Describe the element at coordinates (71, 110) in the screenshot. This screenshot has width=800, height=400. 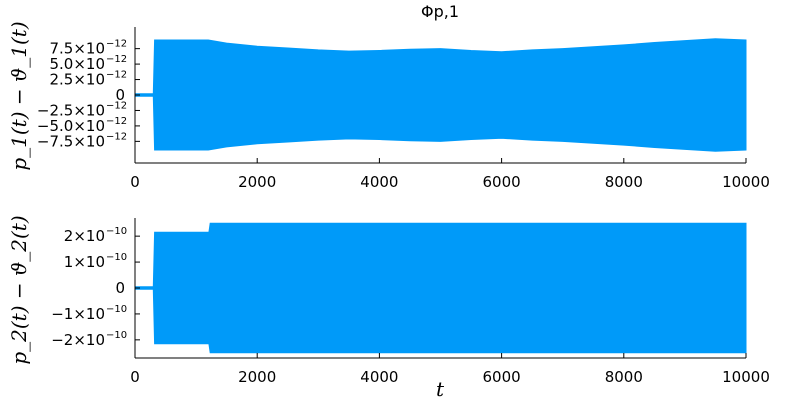
I see `y-tick-label: −2.5×10` at that location.